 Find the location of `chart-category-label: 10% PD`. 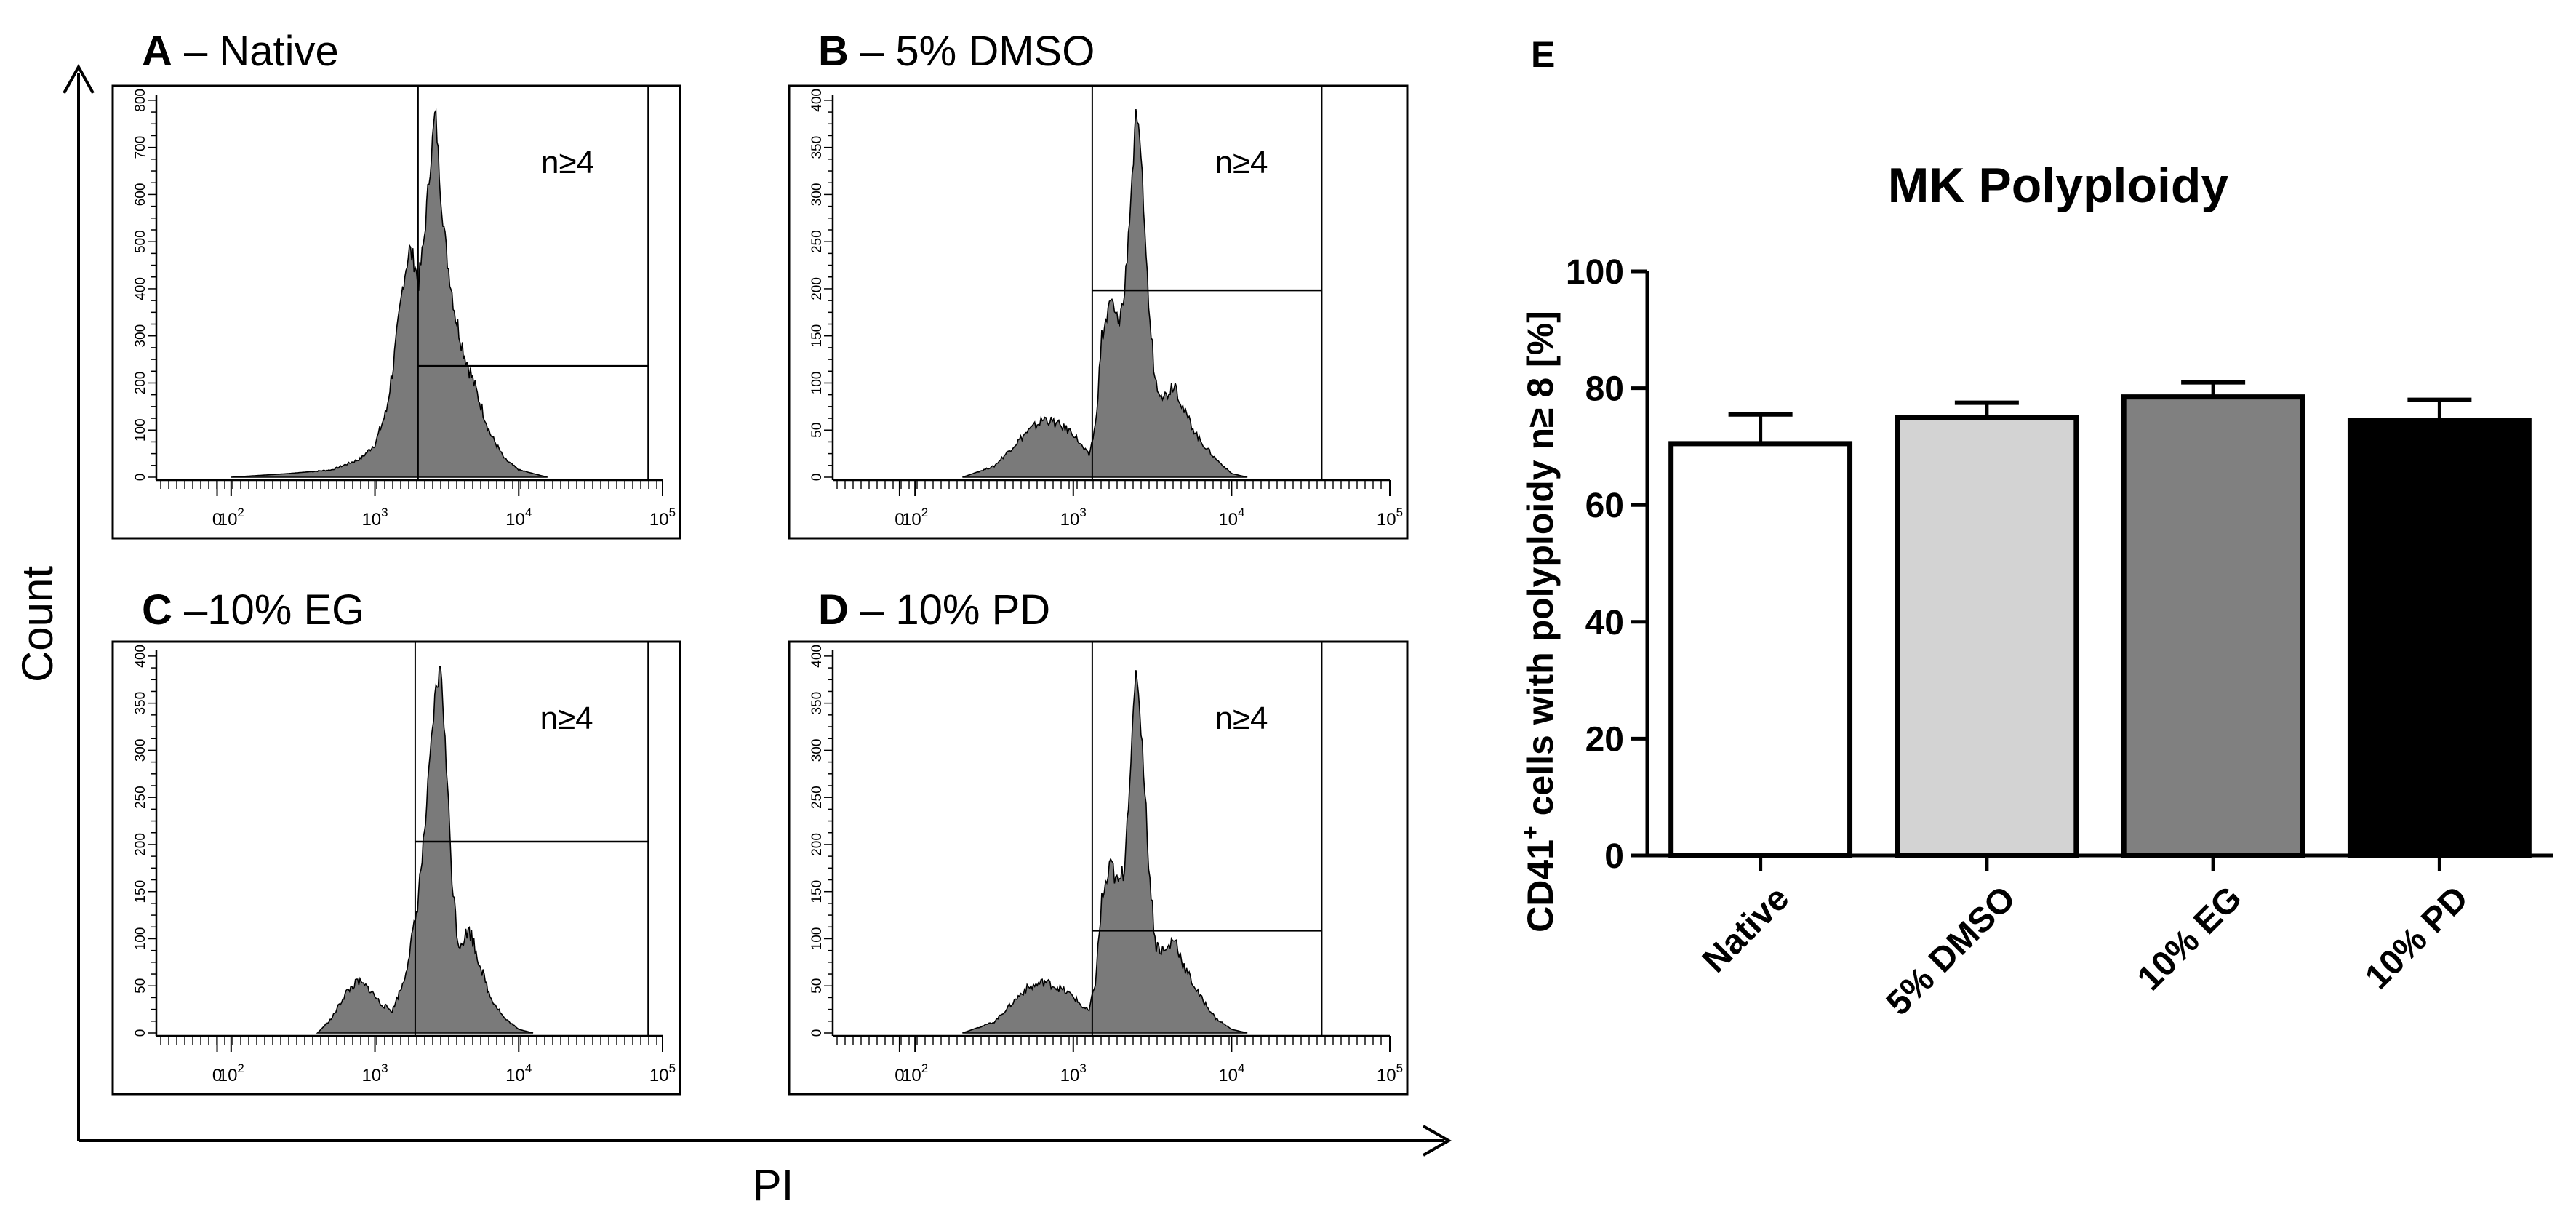

chart-category-label: 10% PD is located at coordinates (2417, 938).